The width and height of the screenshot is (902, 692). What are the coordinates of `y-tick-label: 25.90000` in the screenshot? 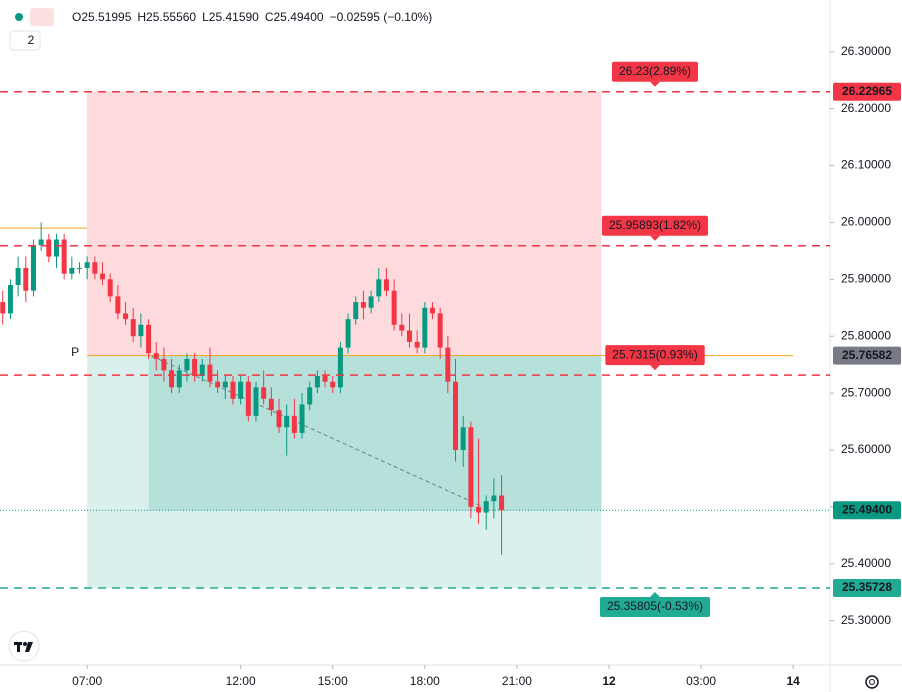 It's located at (866, 278).